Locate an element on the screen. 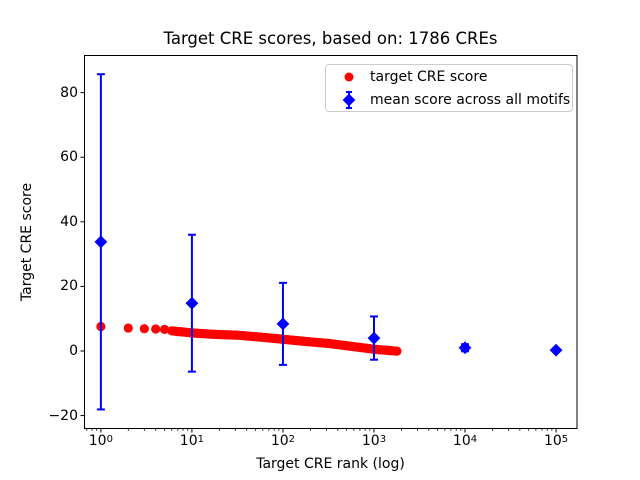 The width and height of the screenshot is (640, 480). x-axis-ticks is located at coordinates (321, 430).